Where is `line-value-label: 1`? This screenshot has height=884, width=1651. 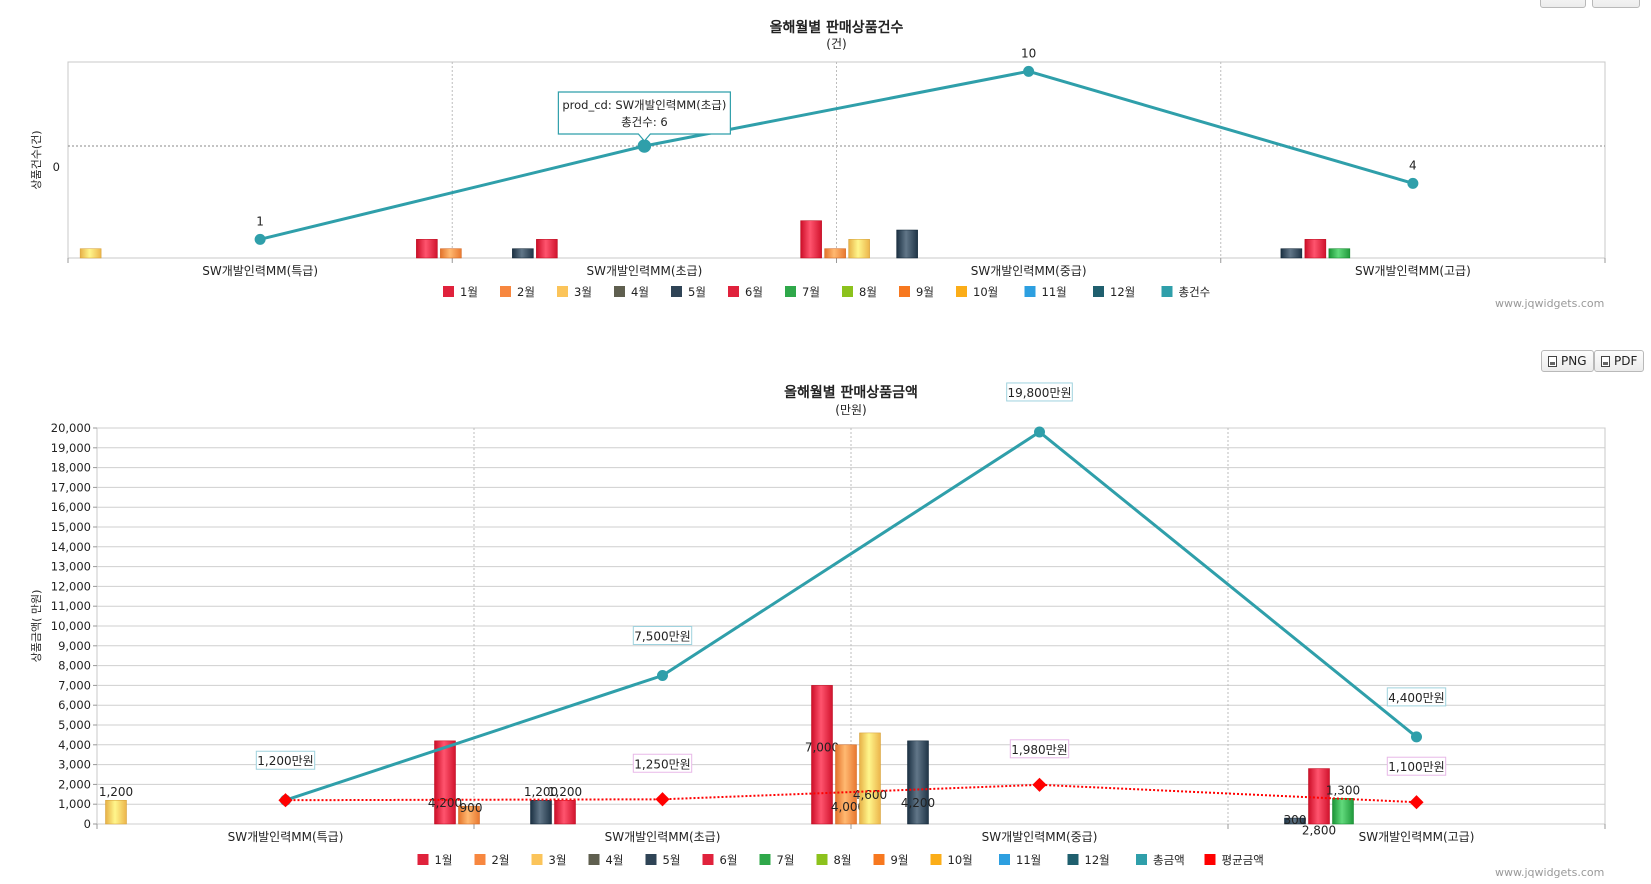
line-value-label: 1 is located at coordinates (260, 221).